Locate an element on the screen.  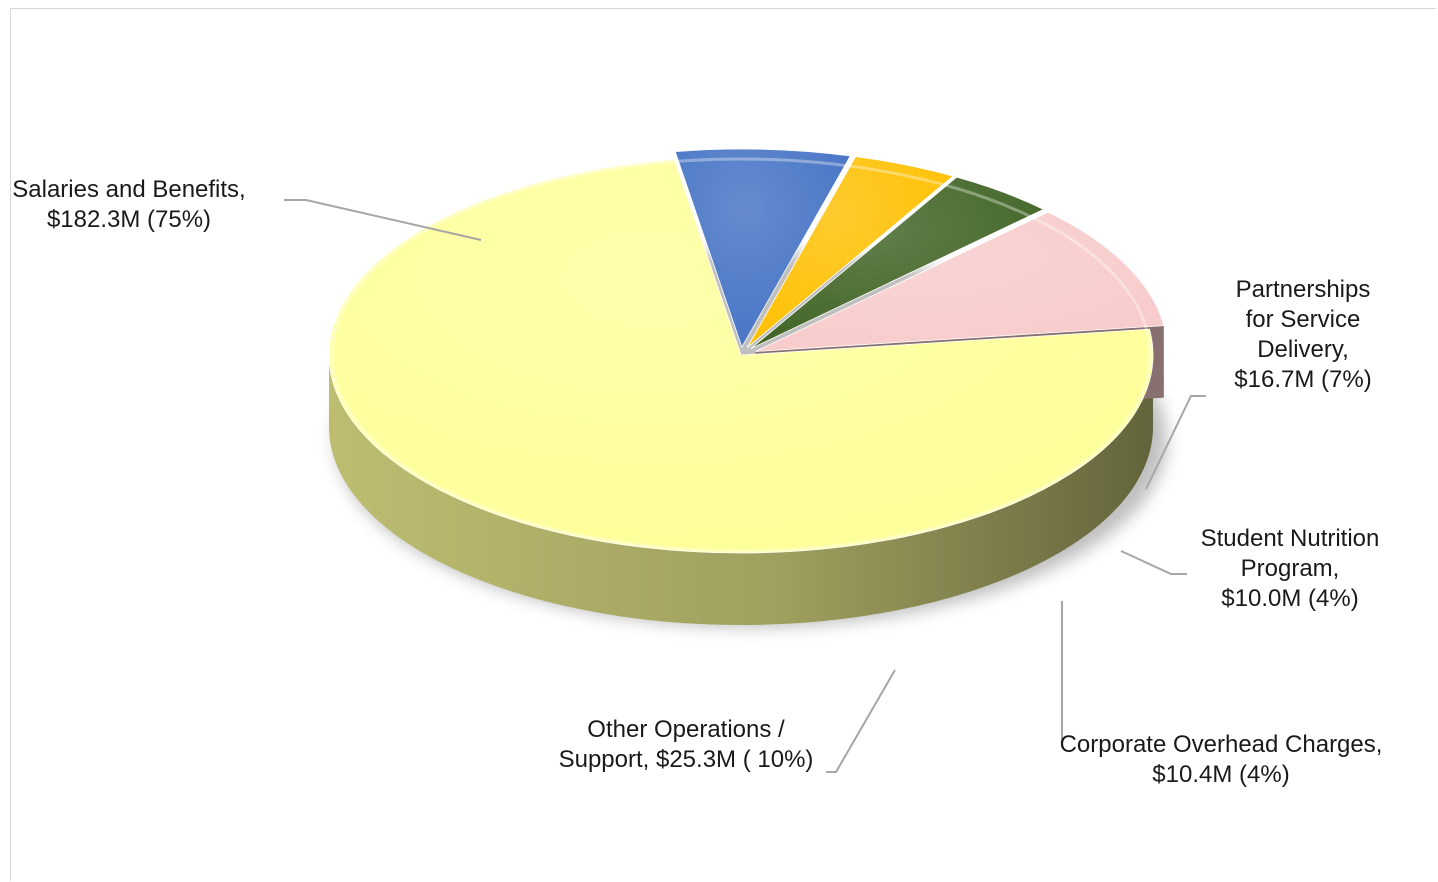
data-label-line: $10.0M (4%) is located at coordinates (1289, 598).